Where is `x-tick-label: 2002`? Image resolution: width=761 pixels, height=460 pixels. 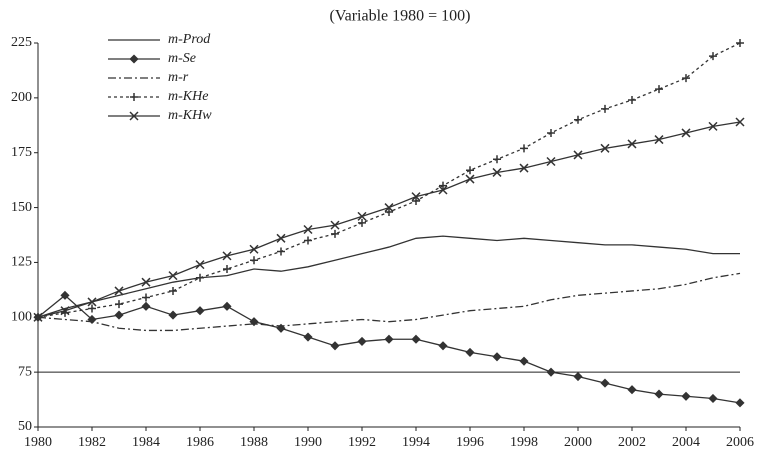
x-tick-label: 2002 is located at coordinates (632, 442).